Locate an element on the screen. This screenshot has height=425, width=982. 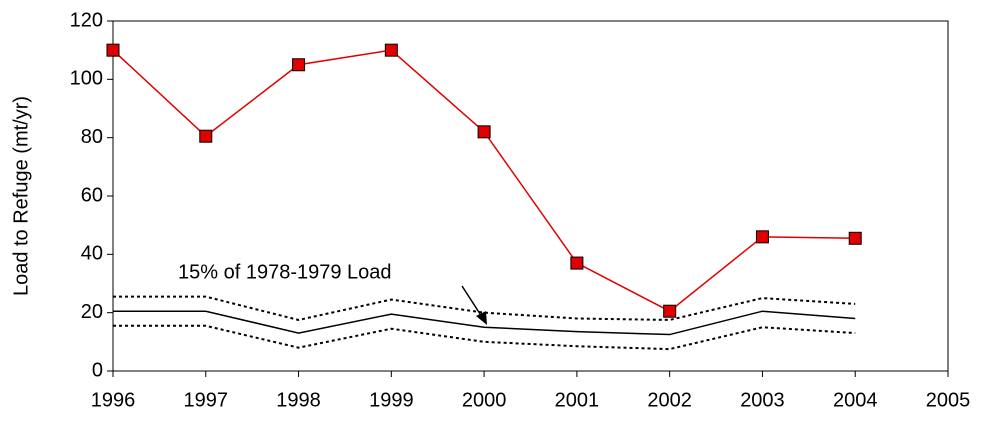
y-tick-label: 40 is located at coordinates (92, 254).